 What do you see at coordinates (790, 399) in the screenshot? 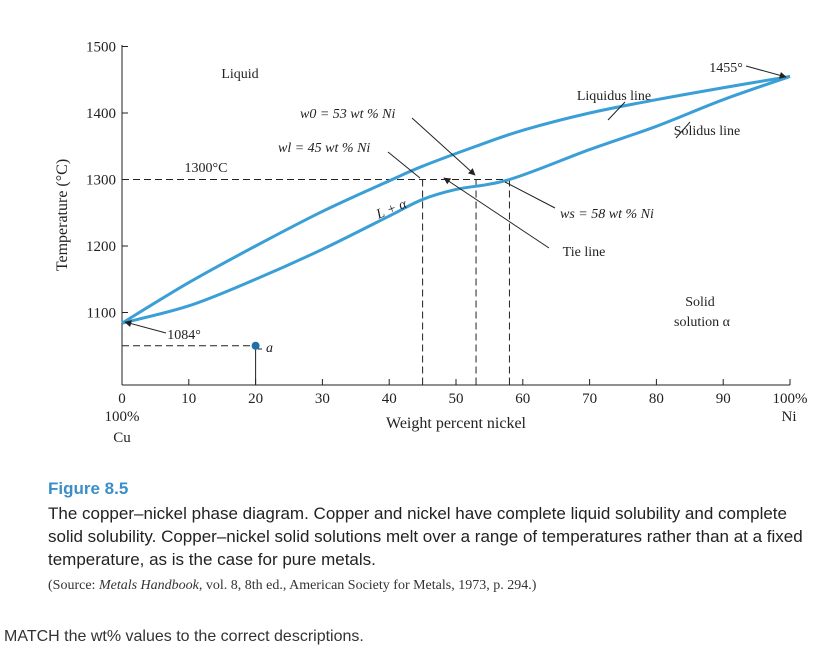
I see `x-tick-label-100: 100%` at bounding box center [790, 399].